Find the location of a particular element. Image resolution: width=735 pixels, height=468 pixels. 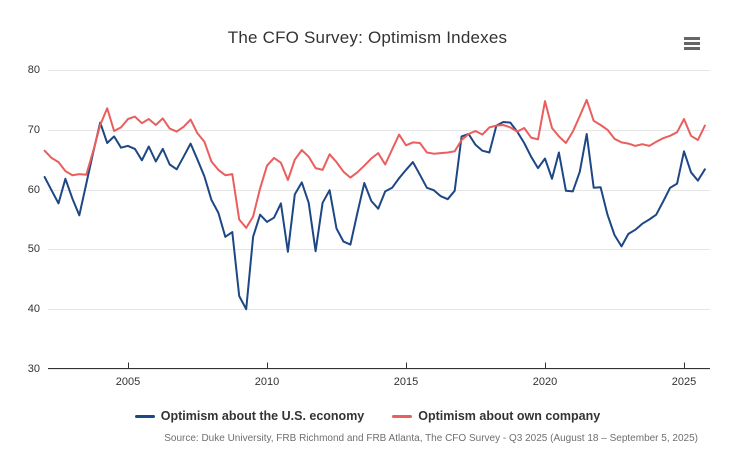

x-axis-label: 2015 is located at coordinates (406, 382).